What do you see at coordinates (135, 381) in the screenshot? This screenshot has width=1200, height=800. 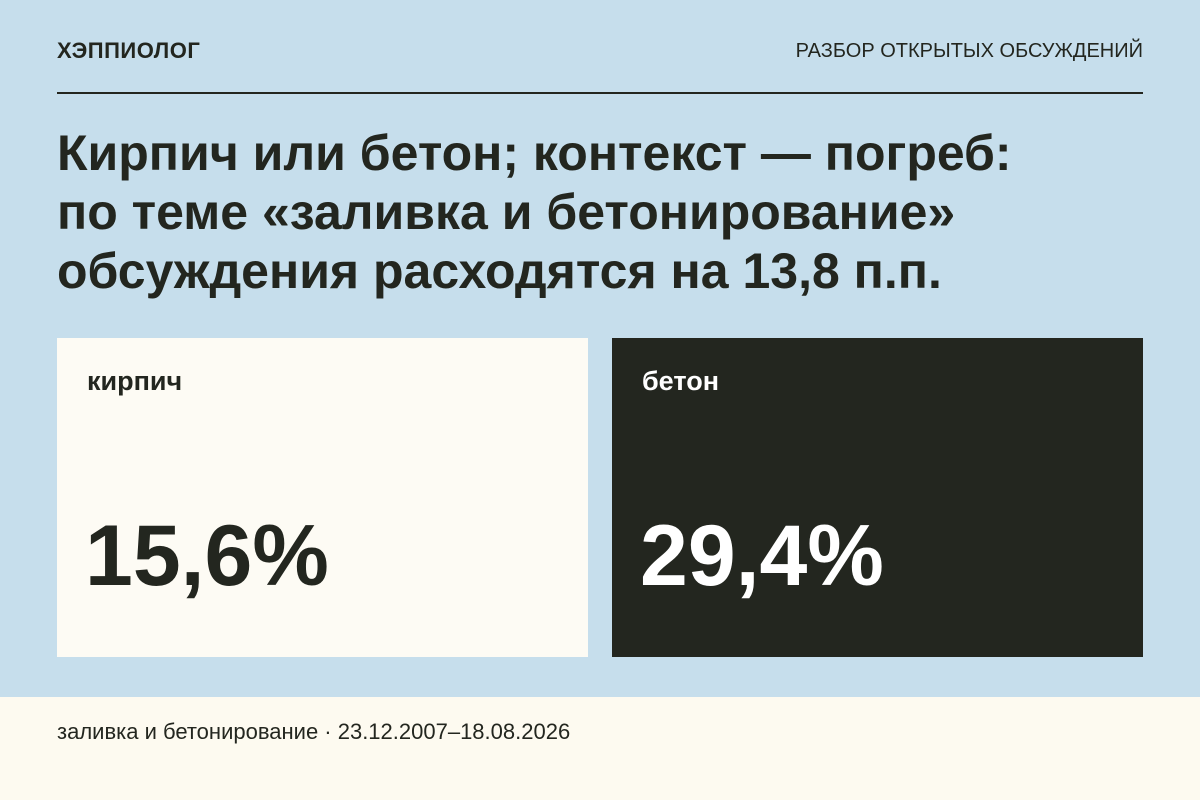 I see `card-label: кирпич` at bounding box center [135, 381].